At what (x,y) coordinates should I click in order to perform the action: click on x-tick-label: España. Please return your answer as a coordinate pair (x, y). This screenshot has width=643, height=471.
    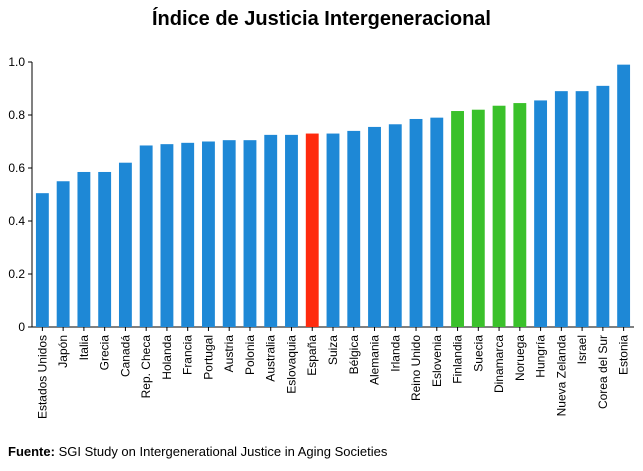
    Looking at the image, I should click on (312, 355).